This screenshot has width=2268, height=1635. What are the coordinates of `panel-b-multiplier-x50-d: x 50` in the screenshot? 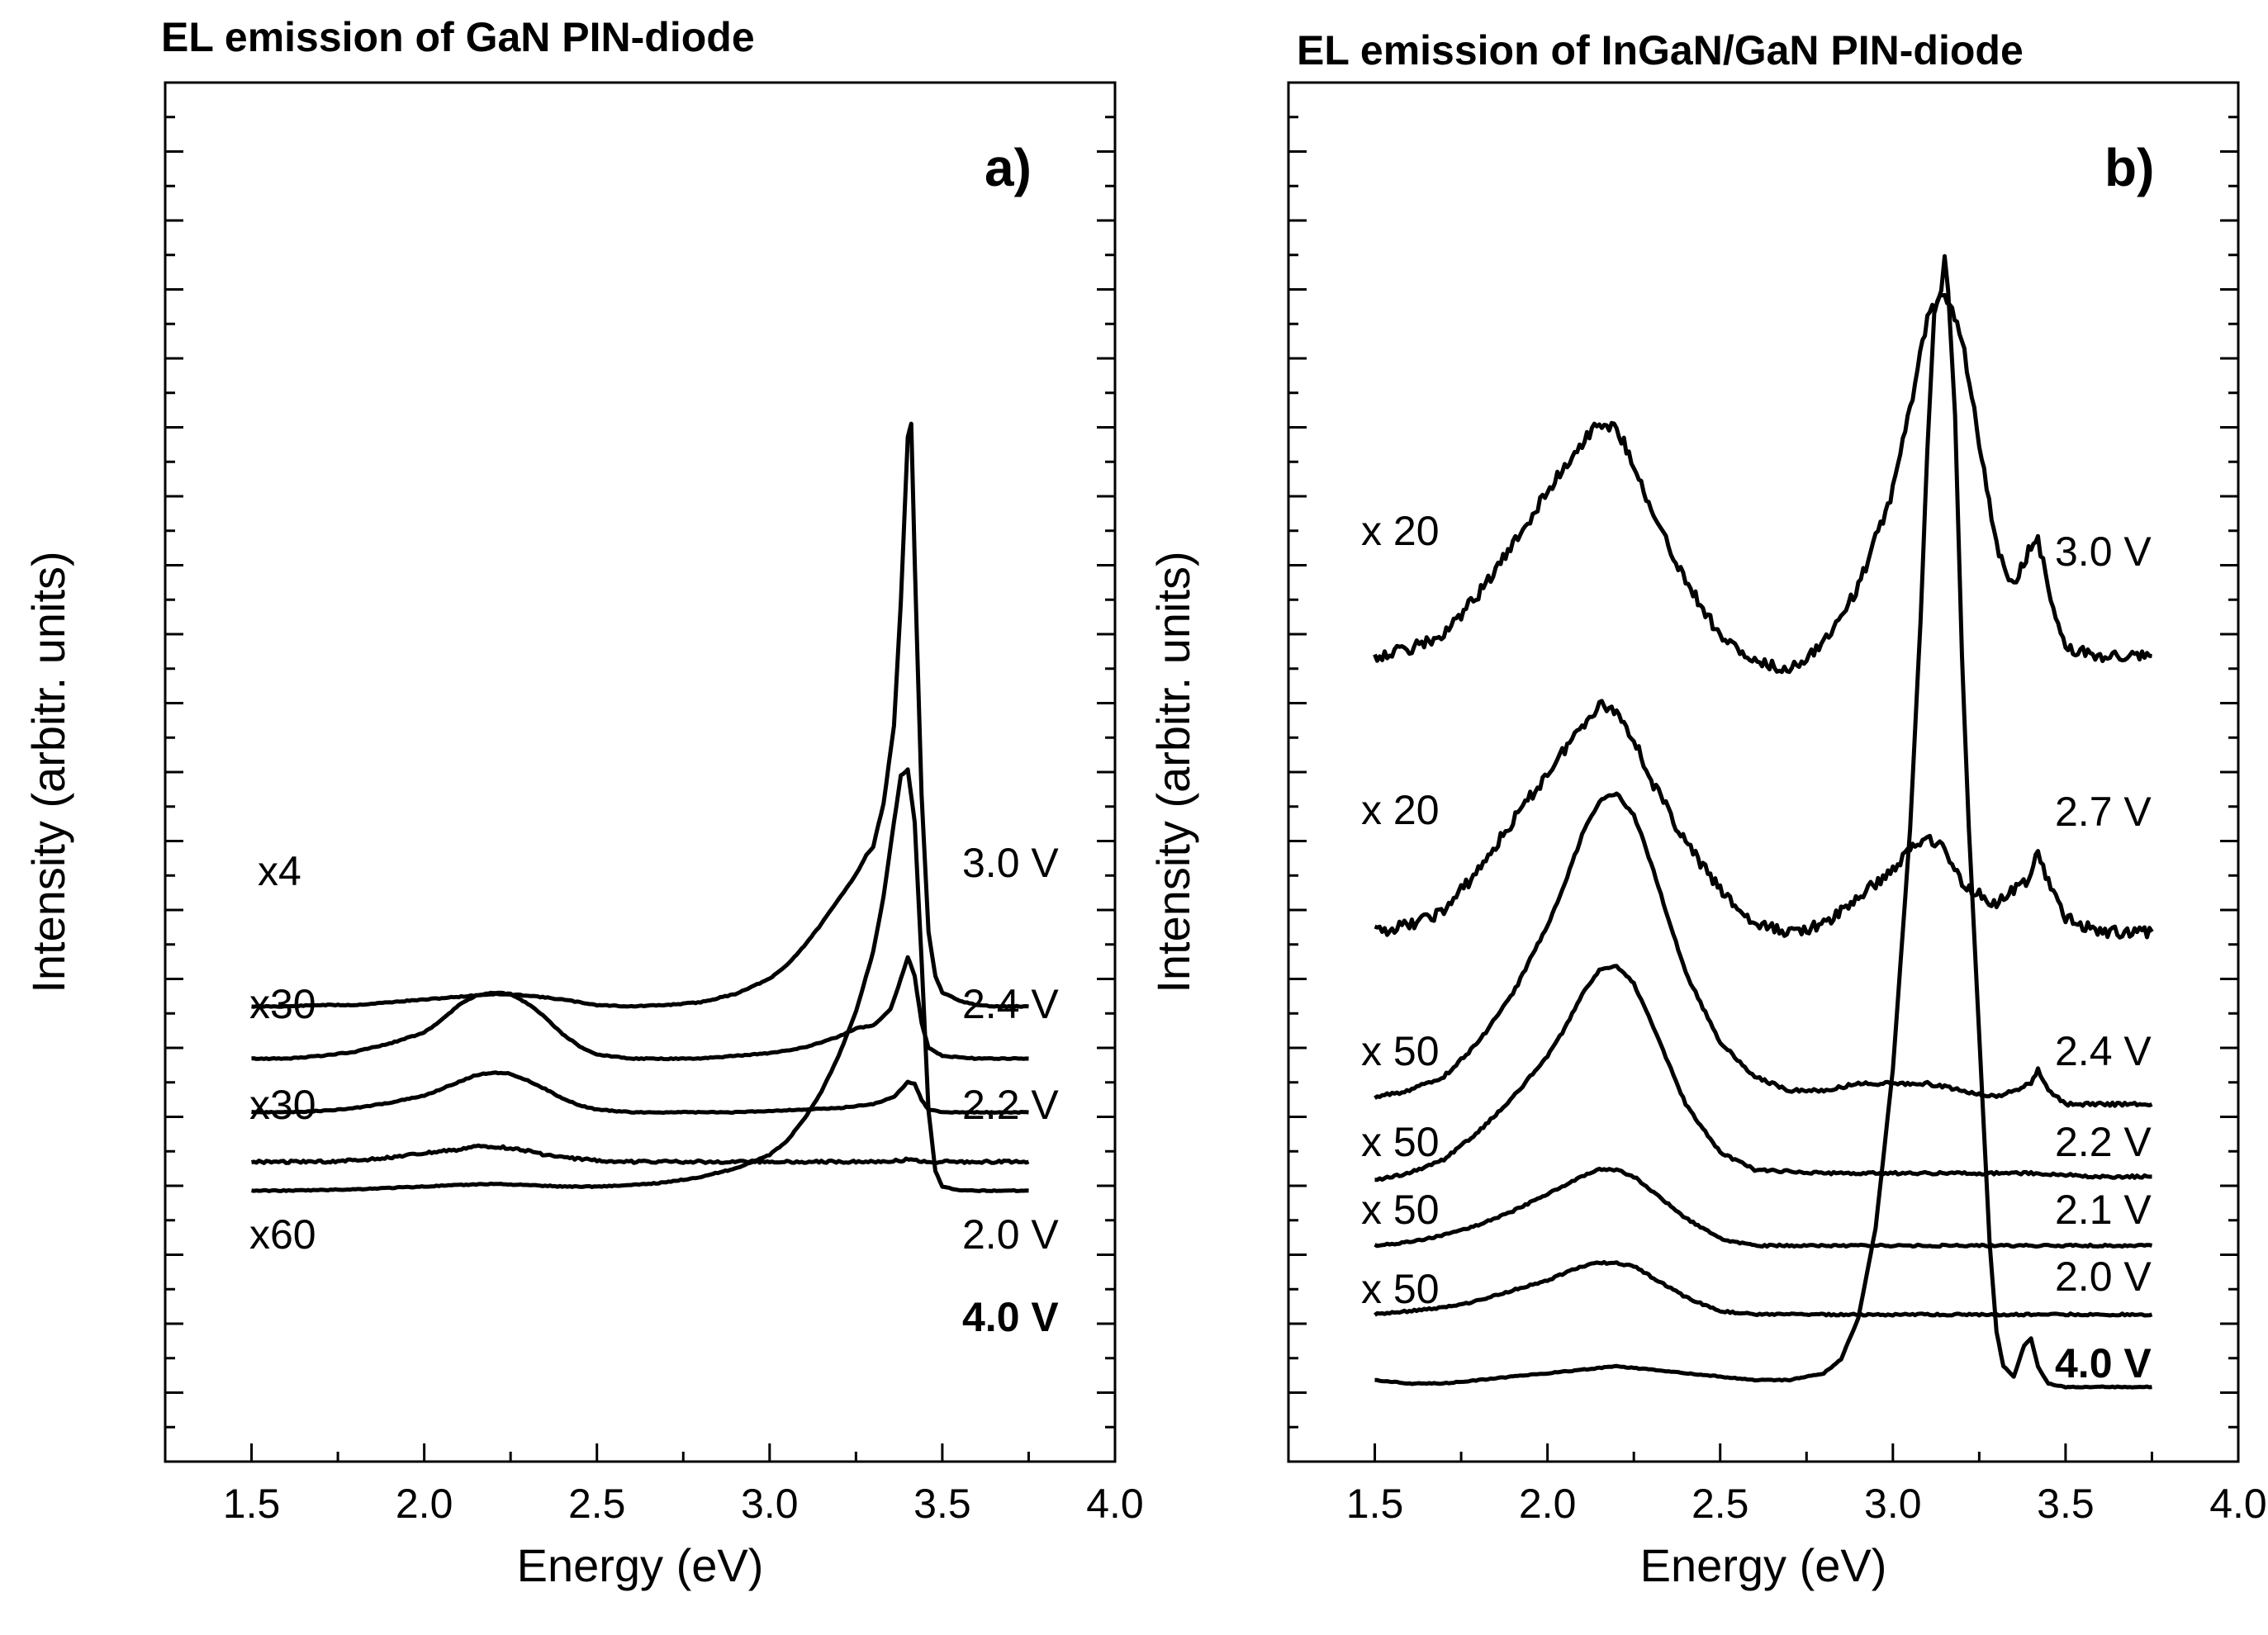 It's located at (1400, 1289).